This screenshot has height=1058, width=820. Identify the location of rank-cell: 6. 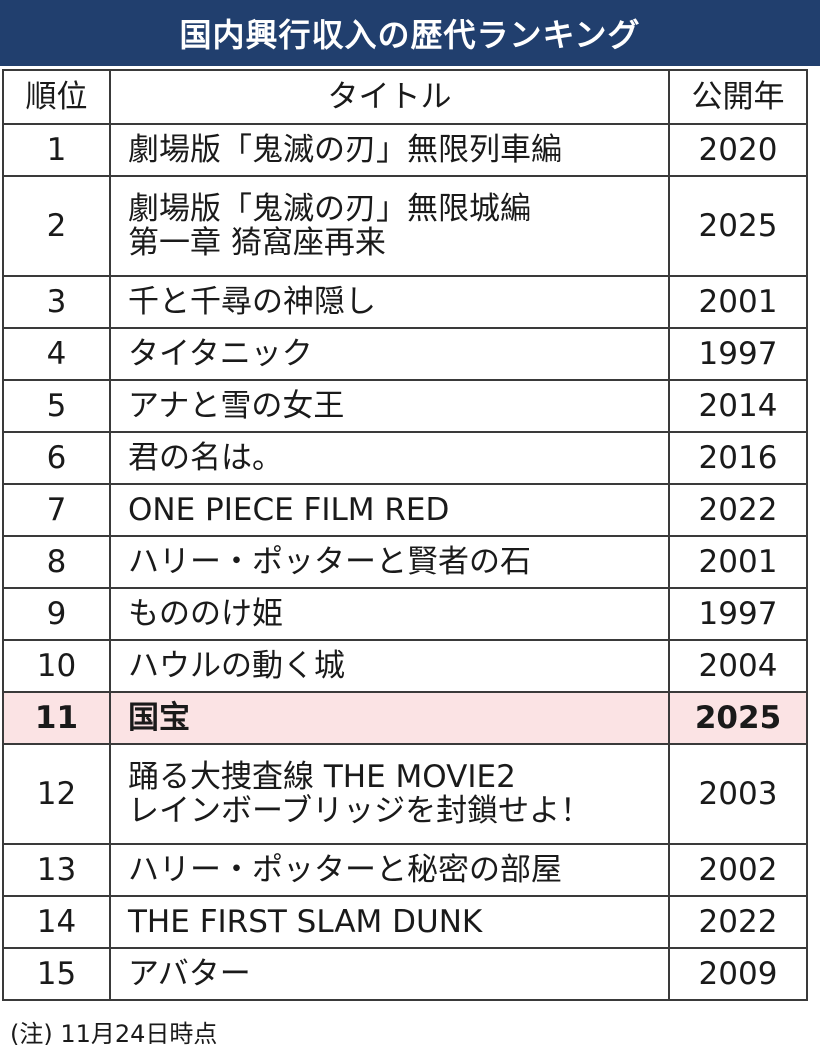
(56, 458).